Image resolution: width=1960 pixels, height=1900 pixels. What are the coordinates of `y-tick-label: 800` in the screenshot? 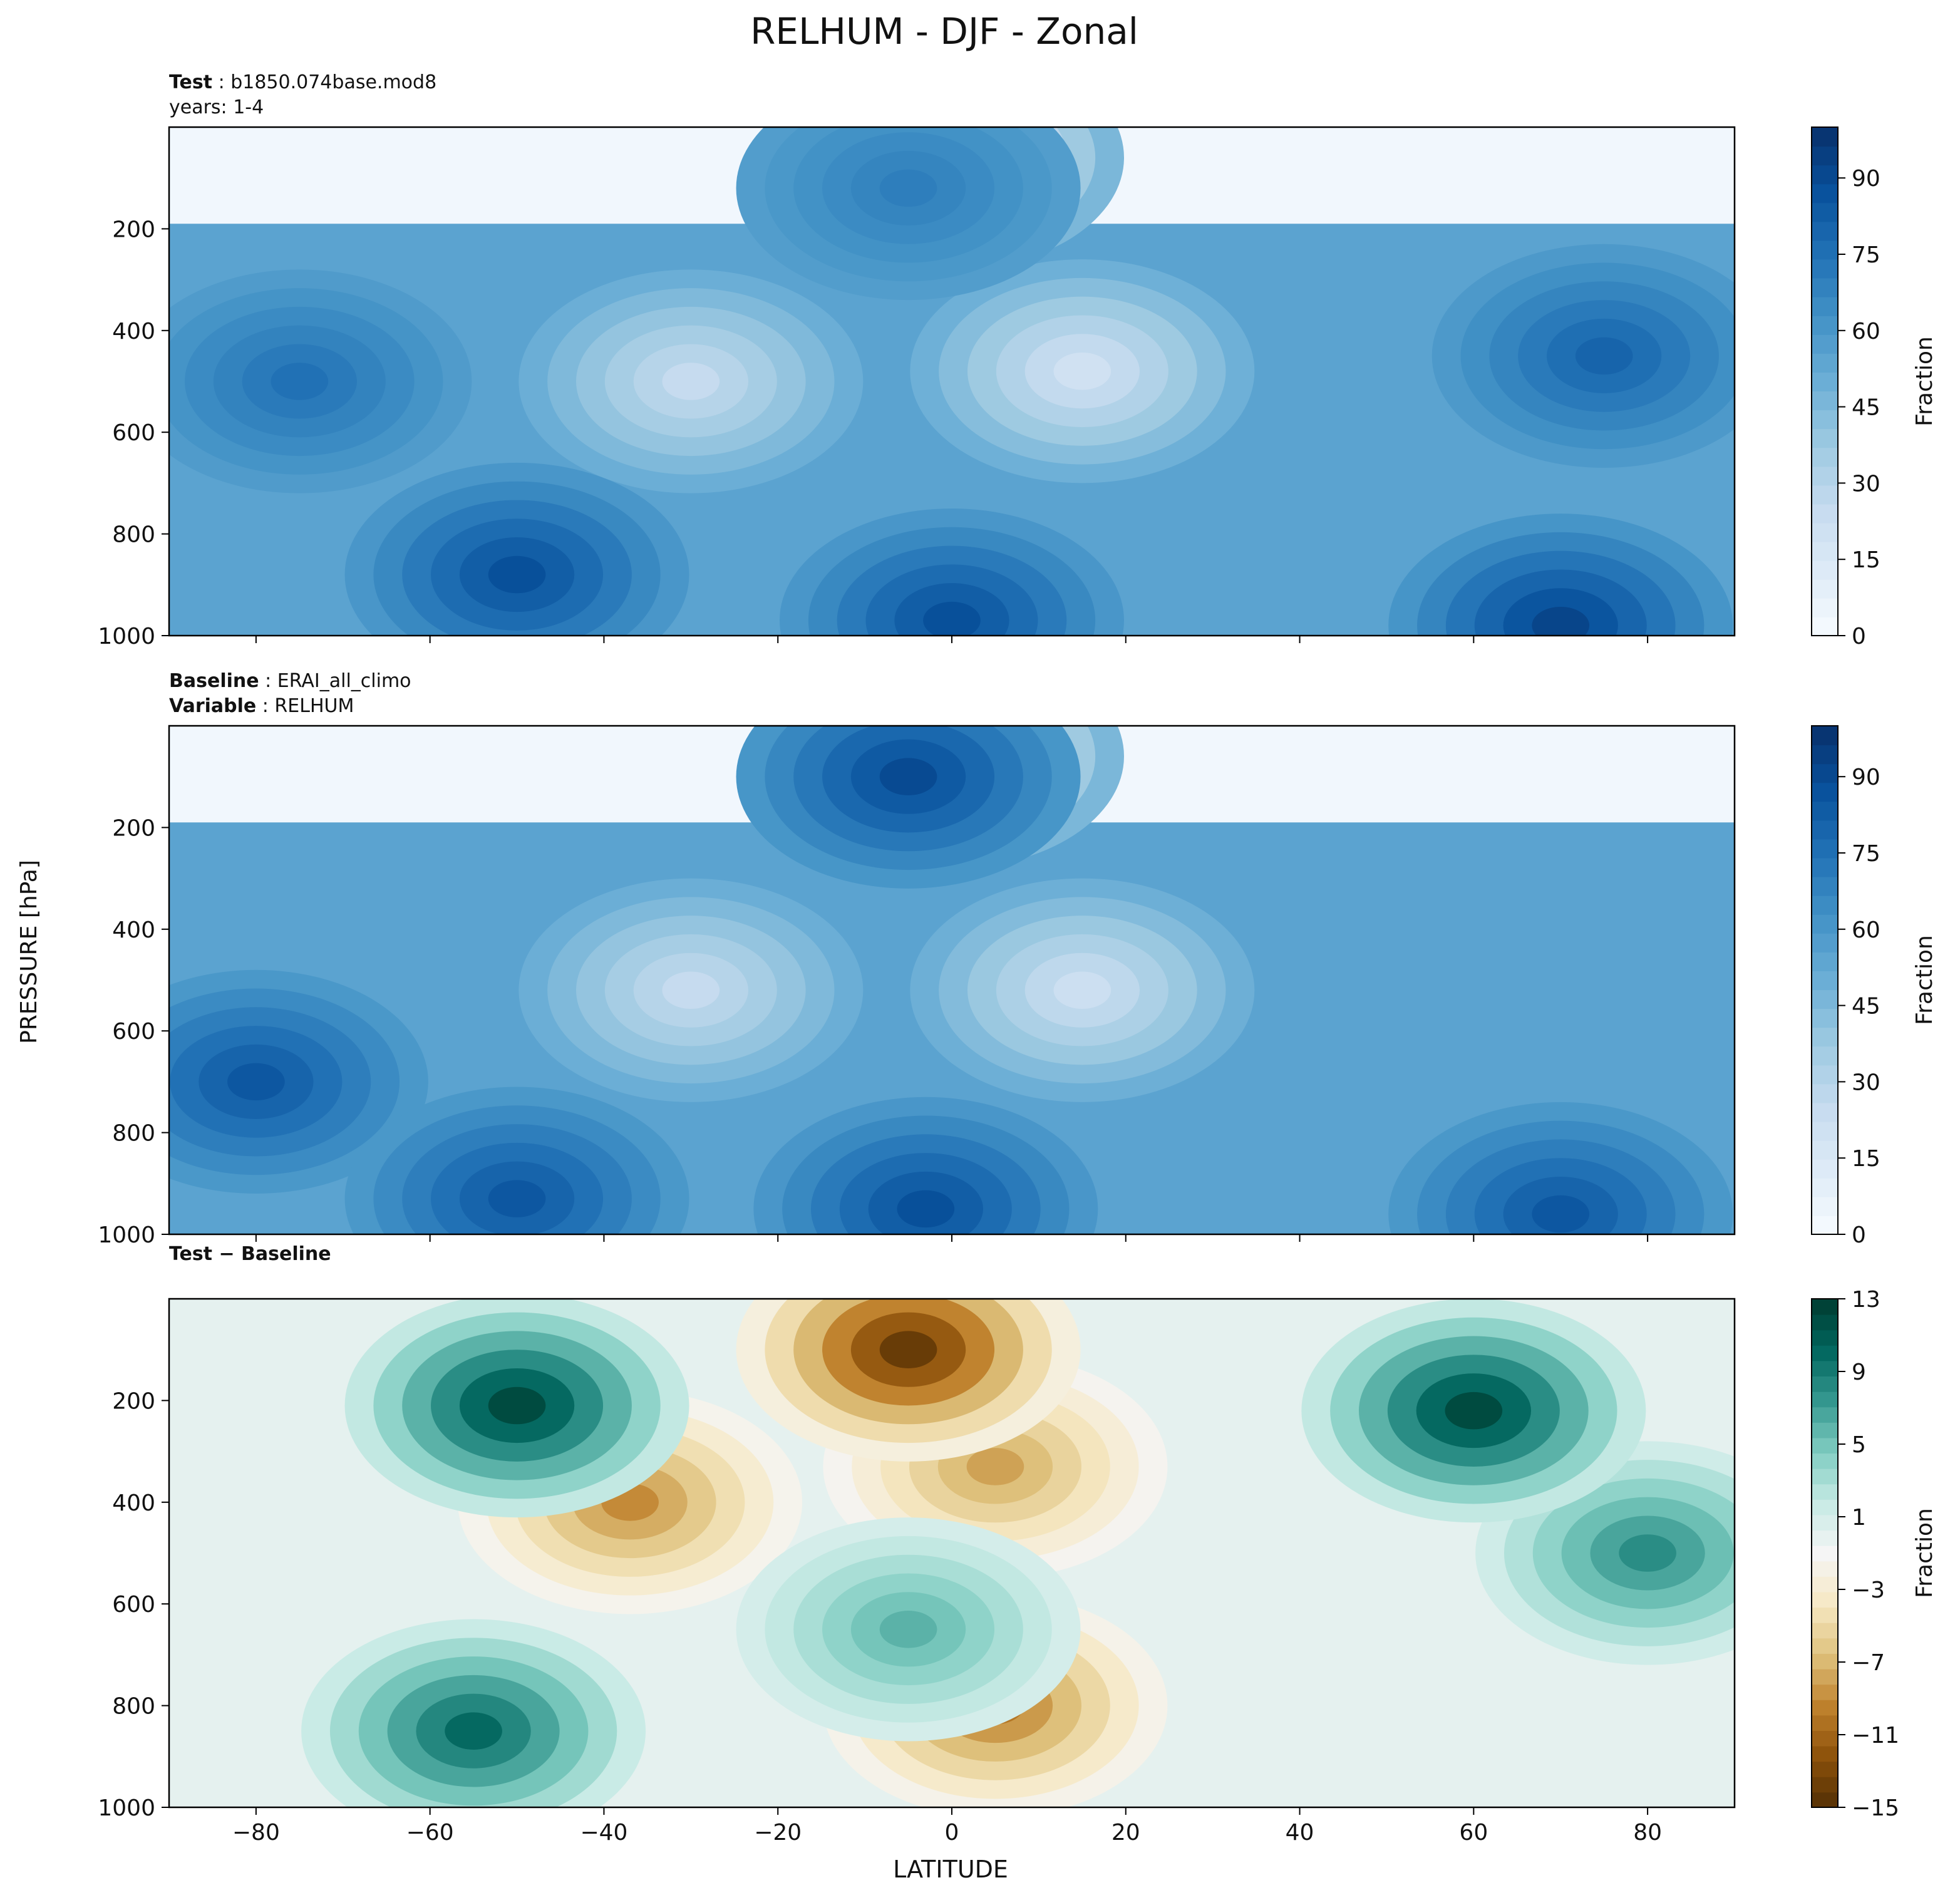 It's located at (133, 1707).